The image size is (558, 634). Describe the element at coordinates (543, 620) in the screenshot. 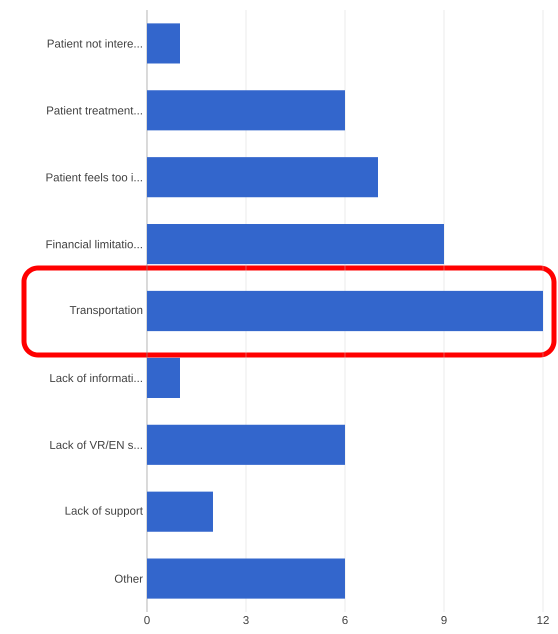

I see `x-tick-label: 12` at that location.